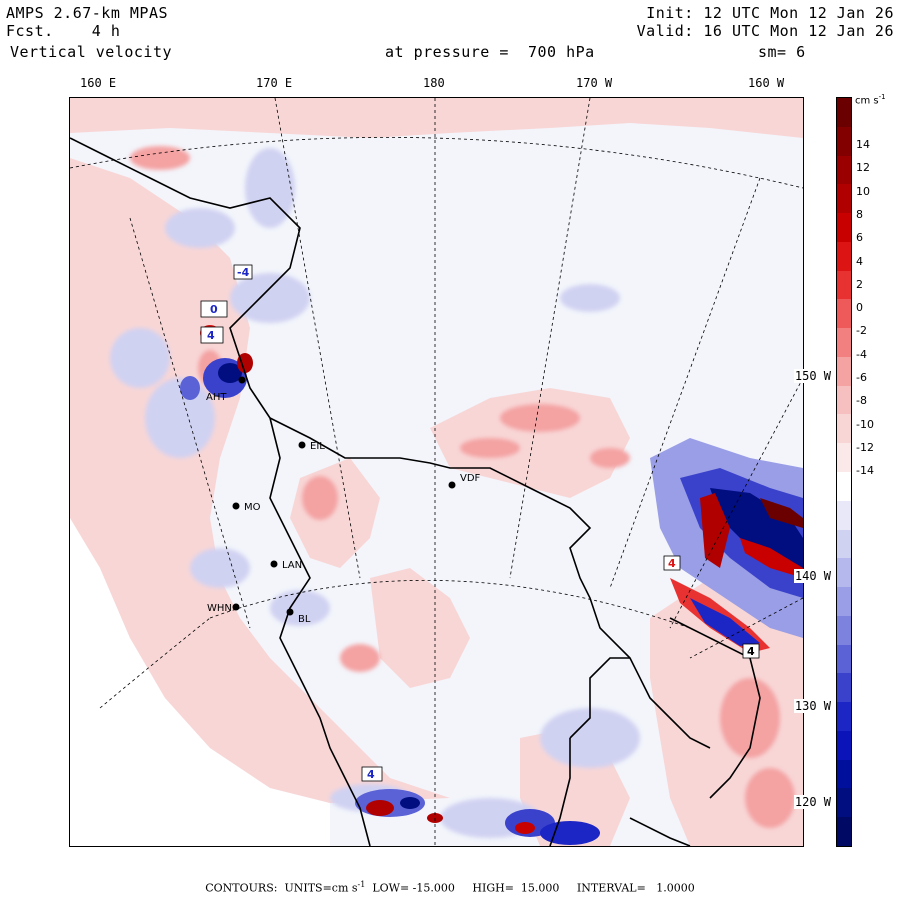 The height and width of the screenshot is (900, 900). I want to click on colorbar-unit-exponent: -1, so click(882, 97).